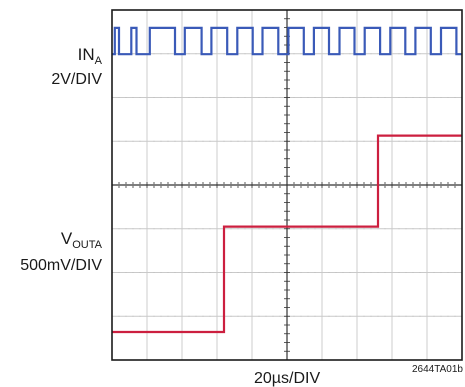 The width and height of the screenshot is (465, 387). What do you see at coordinates (287, 378) in the screenshot?
I see `x-axis-label: 20µs/DIV` at bounding box center [287, 378].